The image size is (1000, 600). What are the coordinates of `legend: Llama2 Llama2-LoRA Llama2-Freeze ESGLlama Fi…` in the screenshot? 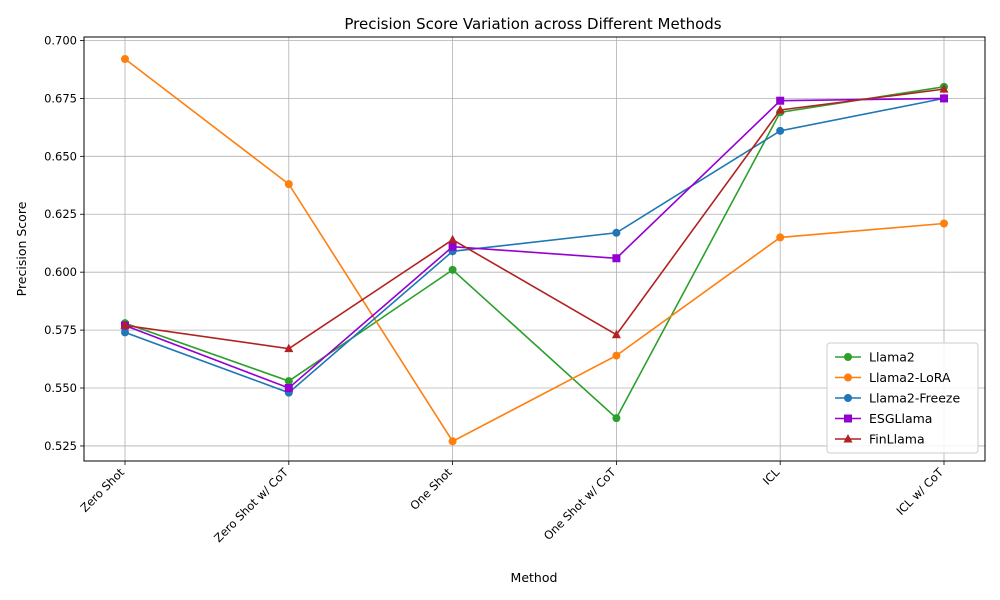 It's located at (902, 398).